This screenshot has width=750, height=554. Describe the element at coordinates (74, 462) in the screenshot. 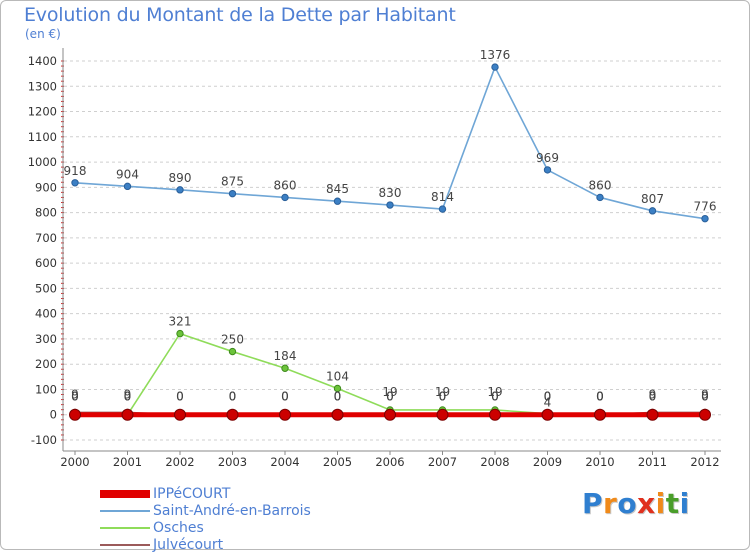

I see `x-tick-label: 2000` at that location.